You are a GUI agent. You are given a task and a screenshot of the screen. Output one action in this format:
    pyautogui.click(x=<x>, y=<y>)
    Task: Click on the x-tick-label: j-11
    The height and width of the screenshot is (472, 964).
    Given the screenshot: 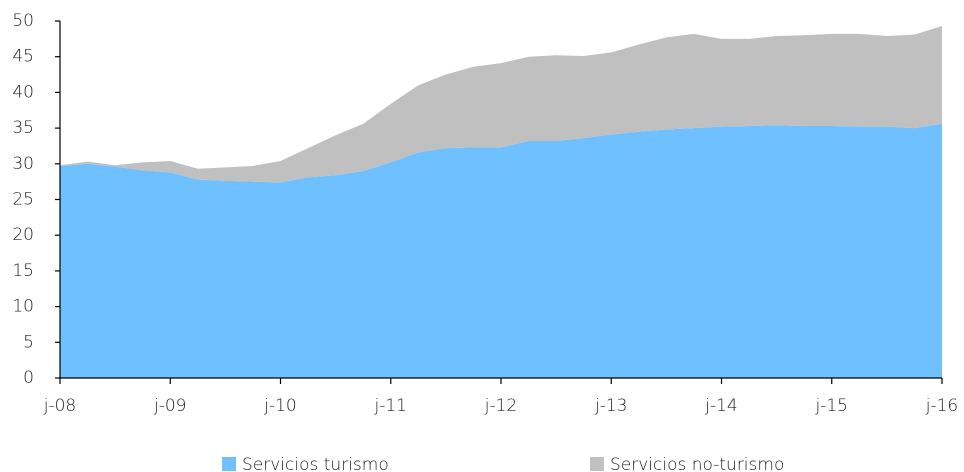 What is the action you would take?
    pyautogui.click(x=391, y=406)
    